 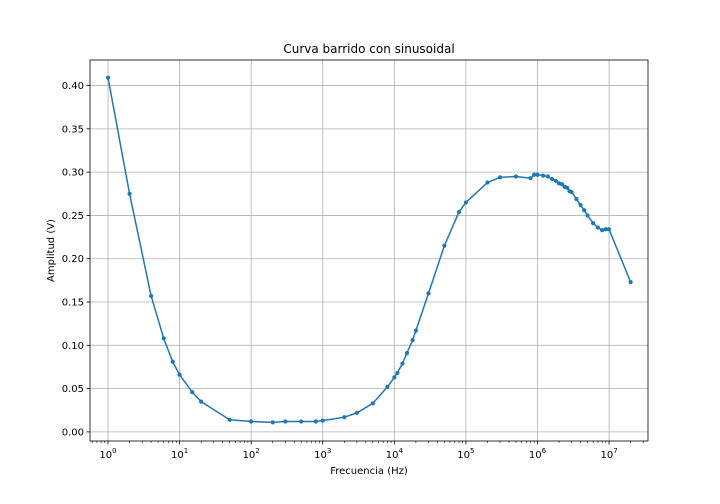 I want to click on x-tick-label: 10³, so click(x=322, y=454).